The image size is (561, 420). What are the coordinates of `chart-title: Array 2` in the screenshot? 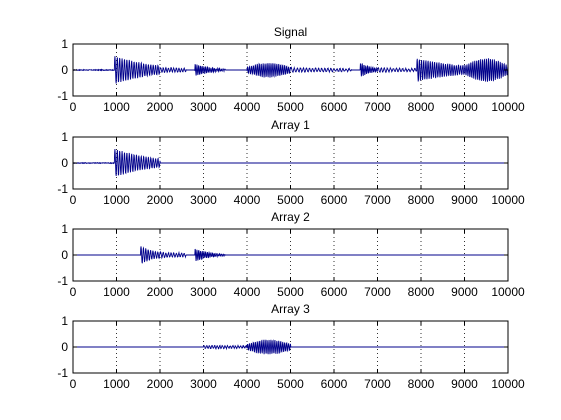 It's located at (290, 217).